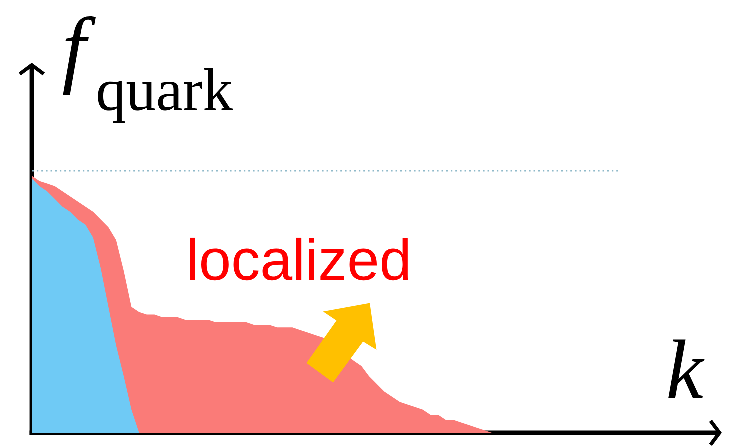 This screenshot has width=730, height=447. Describe the element at coordinates (686, 369) in the screenshot. I see `x-axis-title: k` at that location.